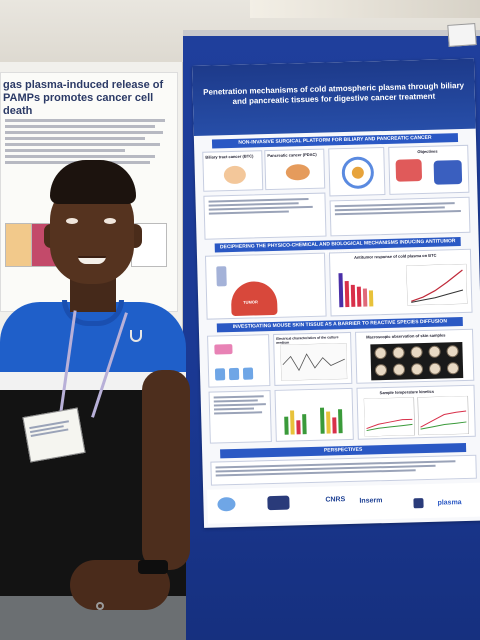 The width and height of the screenshot is (480, 640). What do you see at coordinates (100, 606) in the screenshot?
I see `ring` at bounding box center [100, 606].